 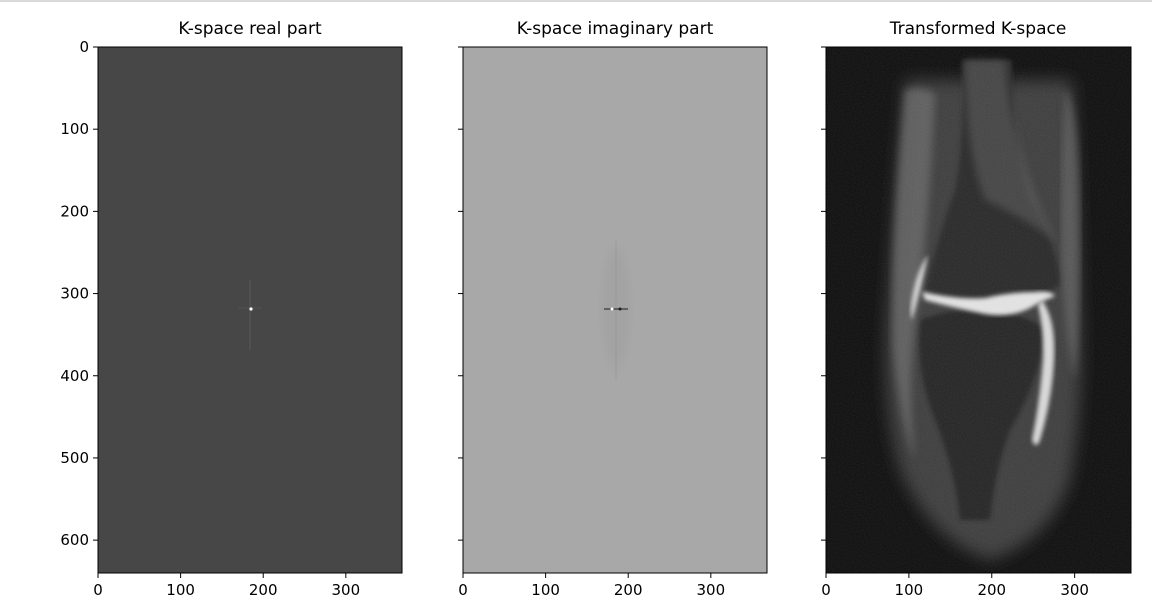 I want to click on x-tick-label-1-1: 100, so click(x=545, y=590).